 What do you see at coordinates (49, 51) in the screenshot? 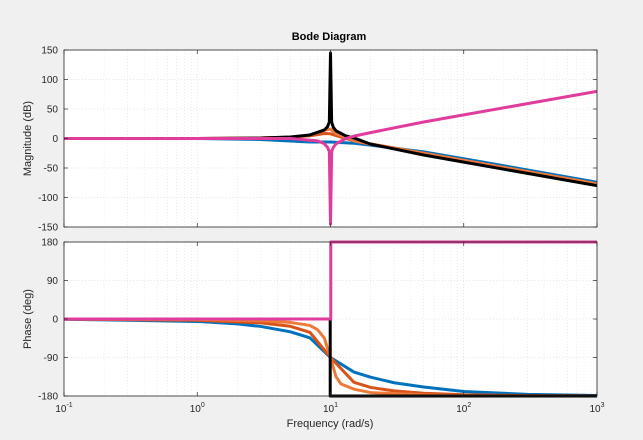
I see `y-tick-label: 150` at bounding box center [49, 51].